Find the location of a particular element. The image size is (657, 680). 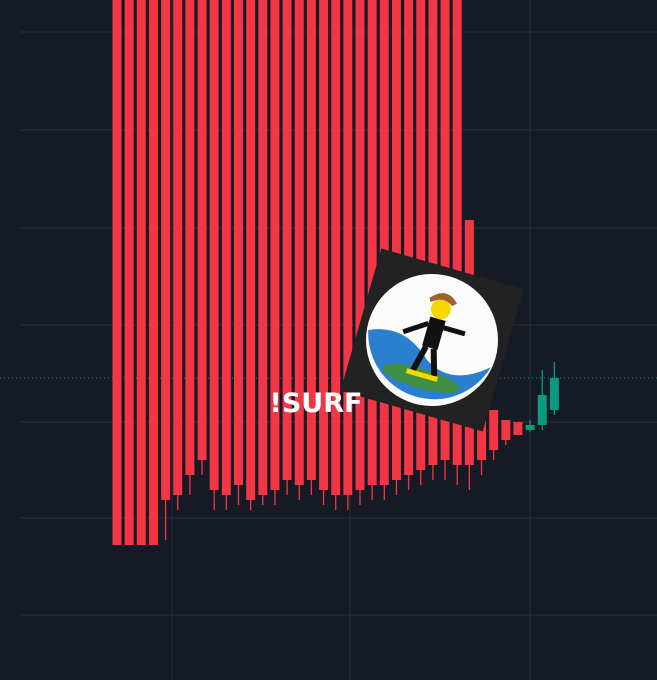

logo-head is located at coordinates (440, 309).